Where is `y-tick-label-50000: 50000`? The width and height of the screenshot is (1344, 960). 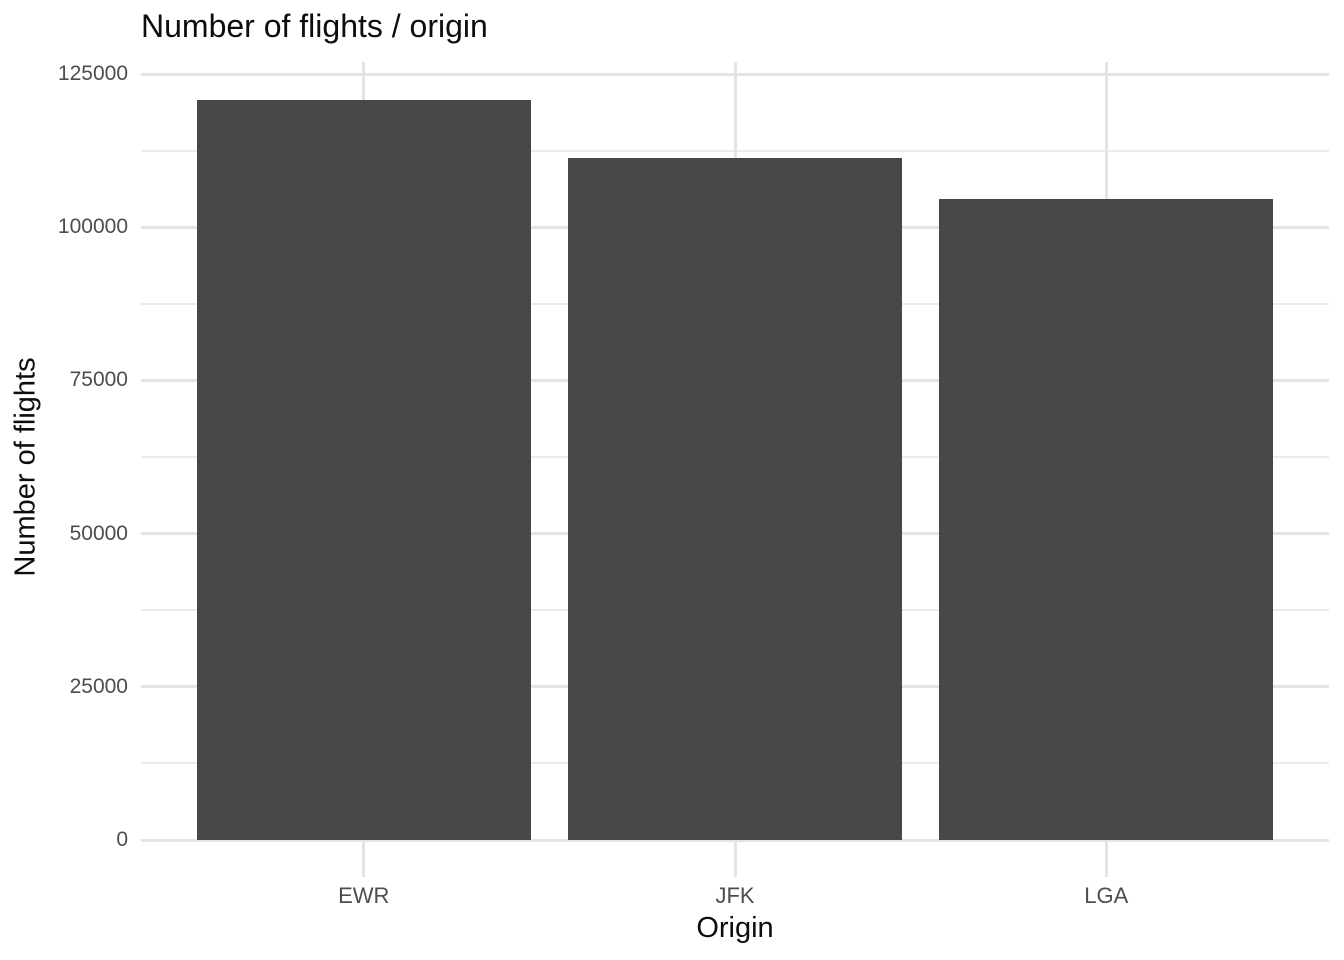 y-tick-label-50000: 50000 is located at coordinates (98, 533).